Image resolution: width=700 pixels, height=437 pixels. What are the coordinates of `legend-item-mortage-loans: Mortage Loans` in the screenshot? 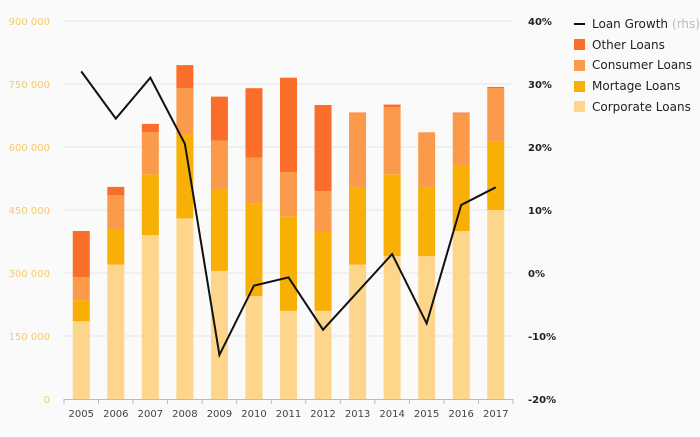 It's located at (637, 86).